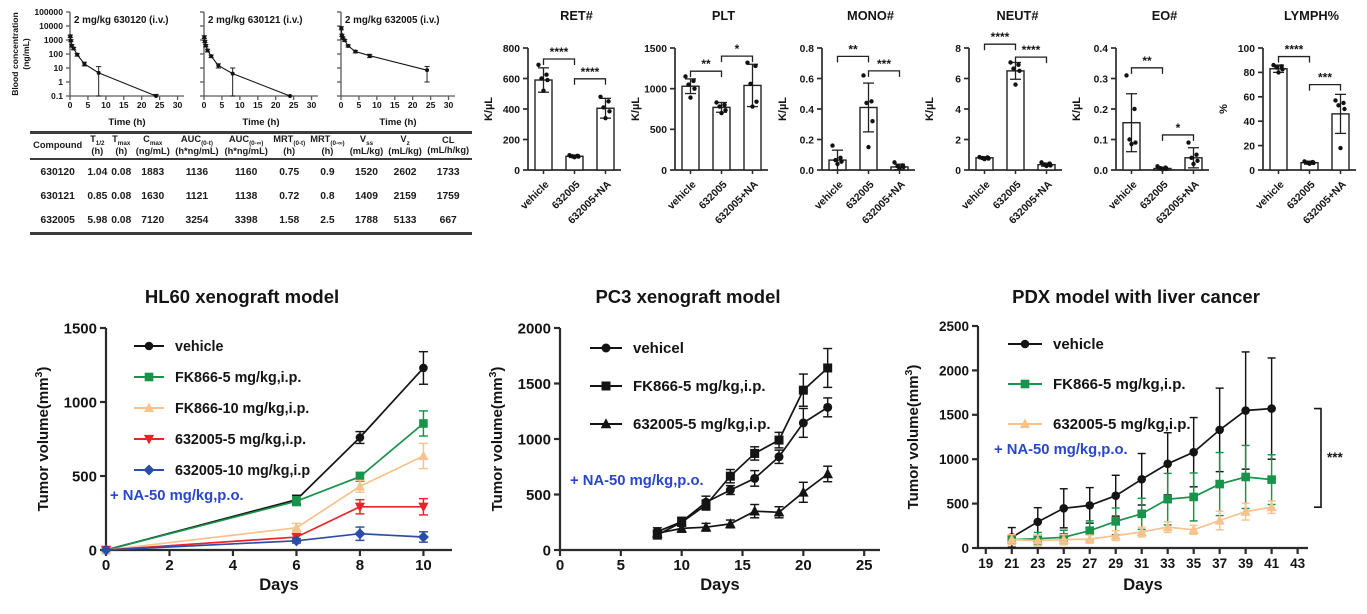 The width and height of the screenshot is (1367, 614). I want to click on legend-label: 632005-5 mg/kg,i.p., so click(1122, 424).